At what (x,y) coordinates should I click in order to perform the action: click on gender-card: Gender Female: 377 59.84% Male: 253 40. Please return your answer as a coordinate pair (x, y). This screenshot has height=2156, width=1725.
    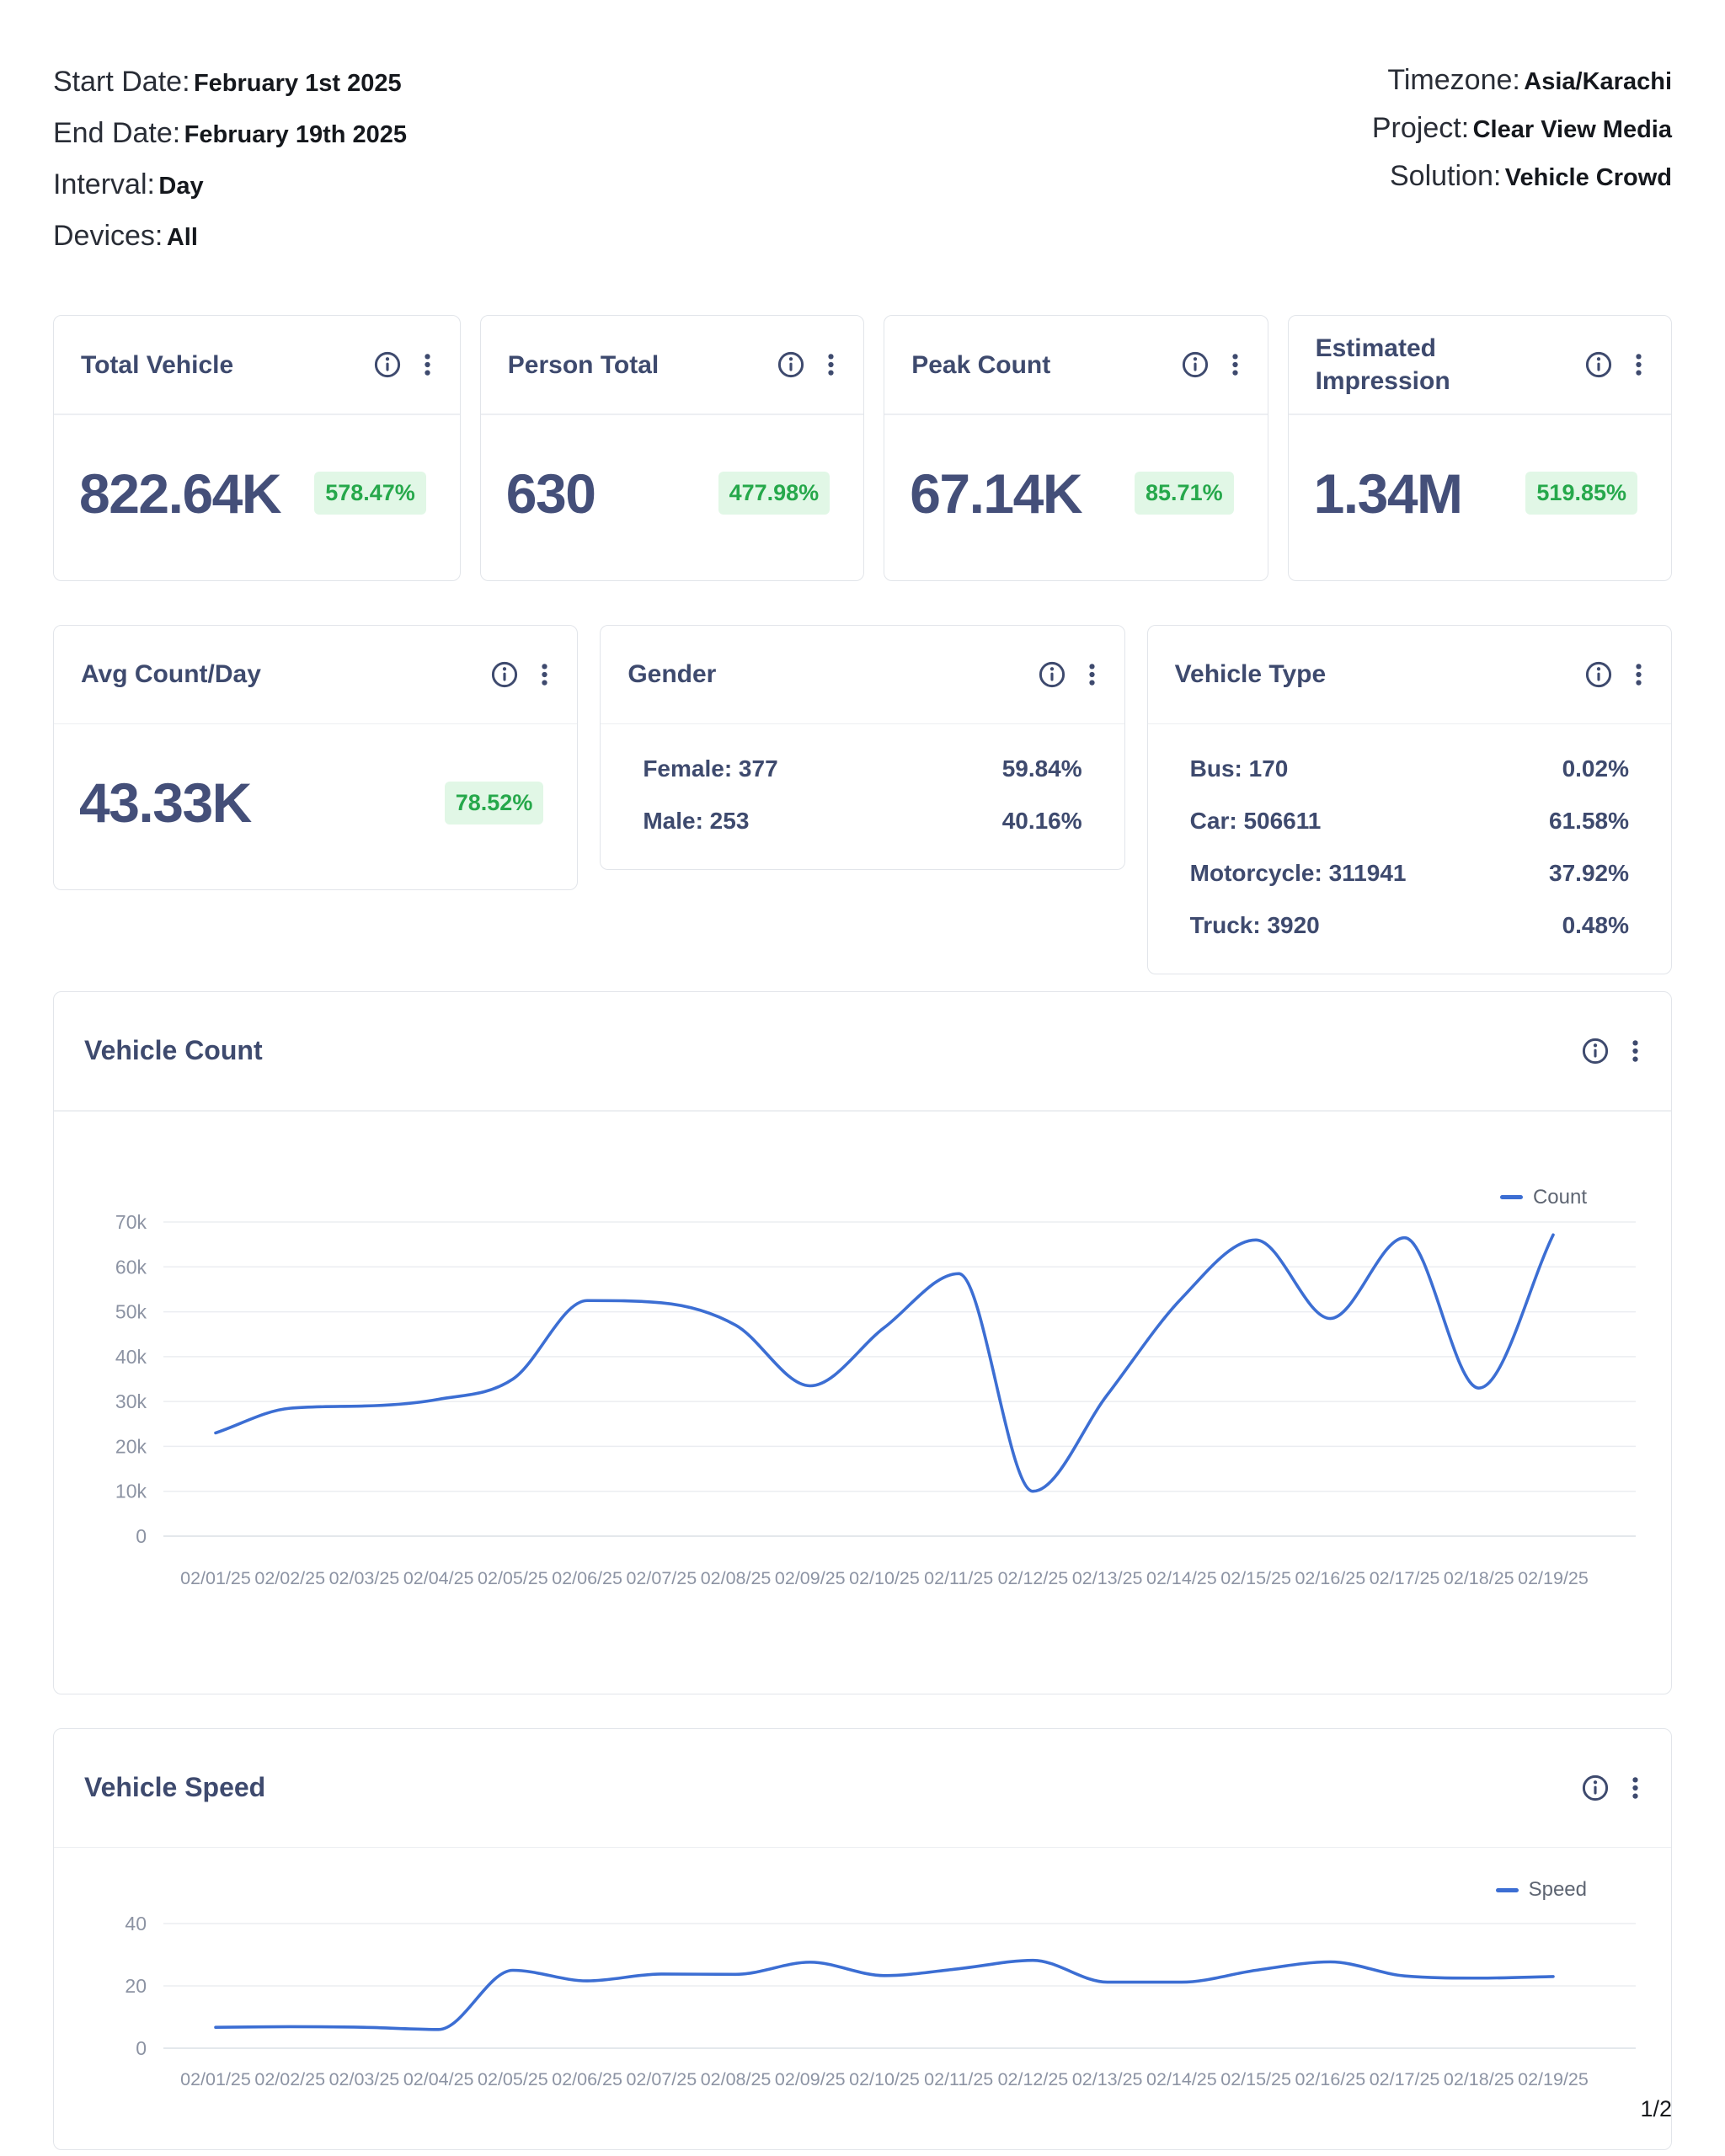
    Looking at the image, I should click on (862, 747).